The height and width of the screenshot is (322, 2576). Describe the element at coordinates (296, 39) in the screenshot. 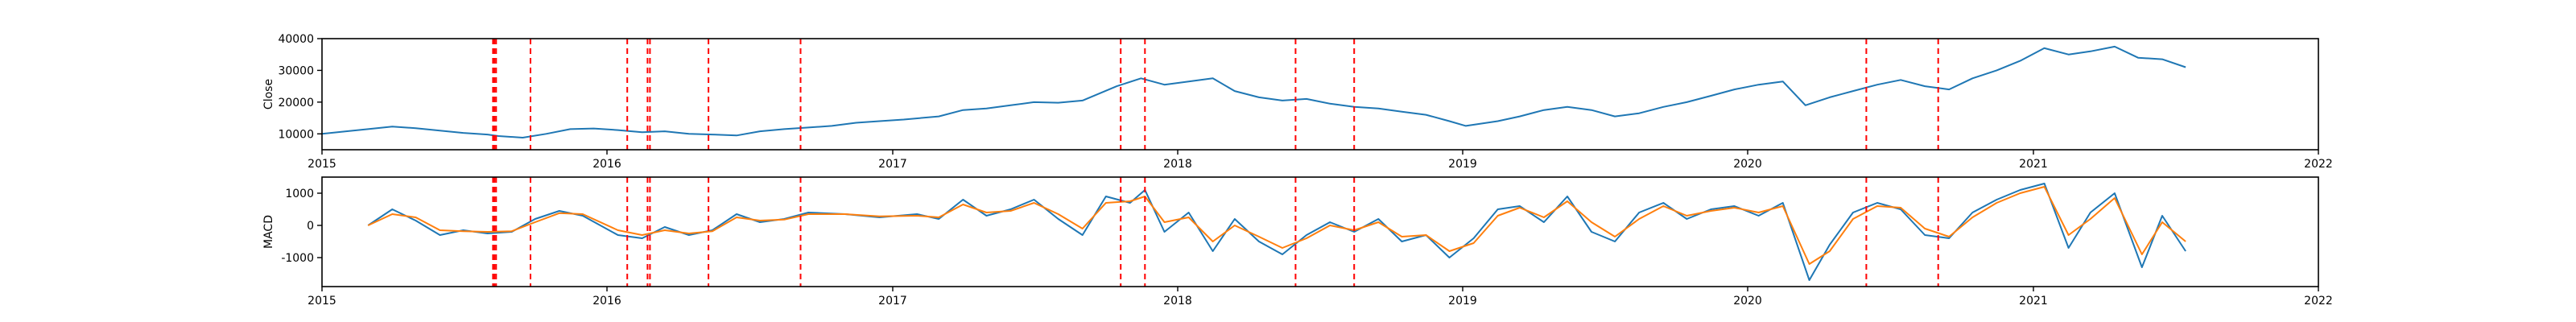

I see `y-tick-label: 40000` at that location.